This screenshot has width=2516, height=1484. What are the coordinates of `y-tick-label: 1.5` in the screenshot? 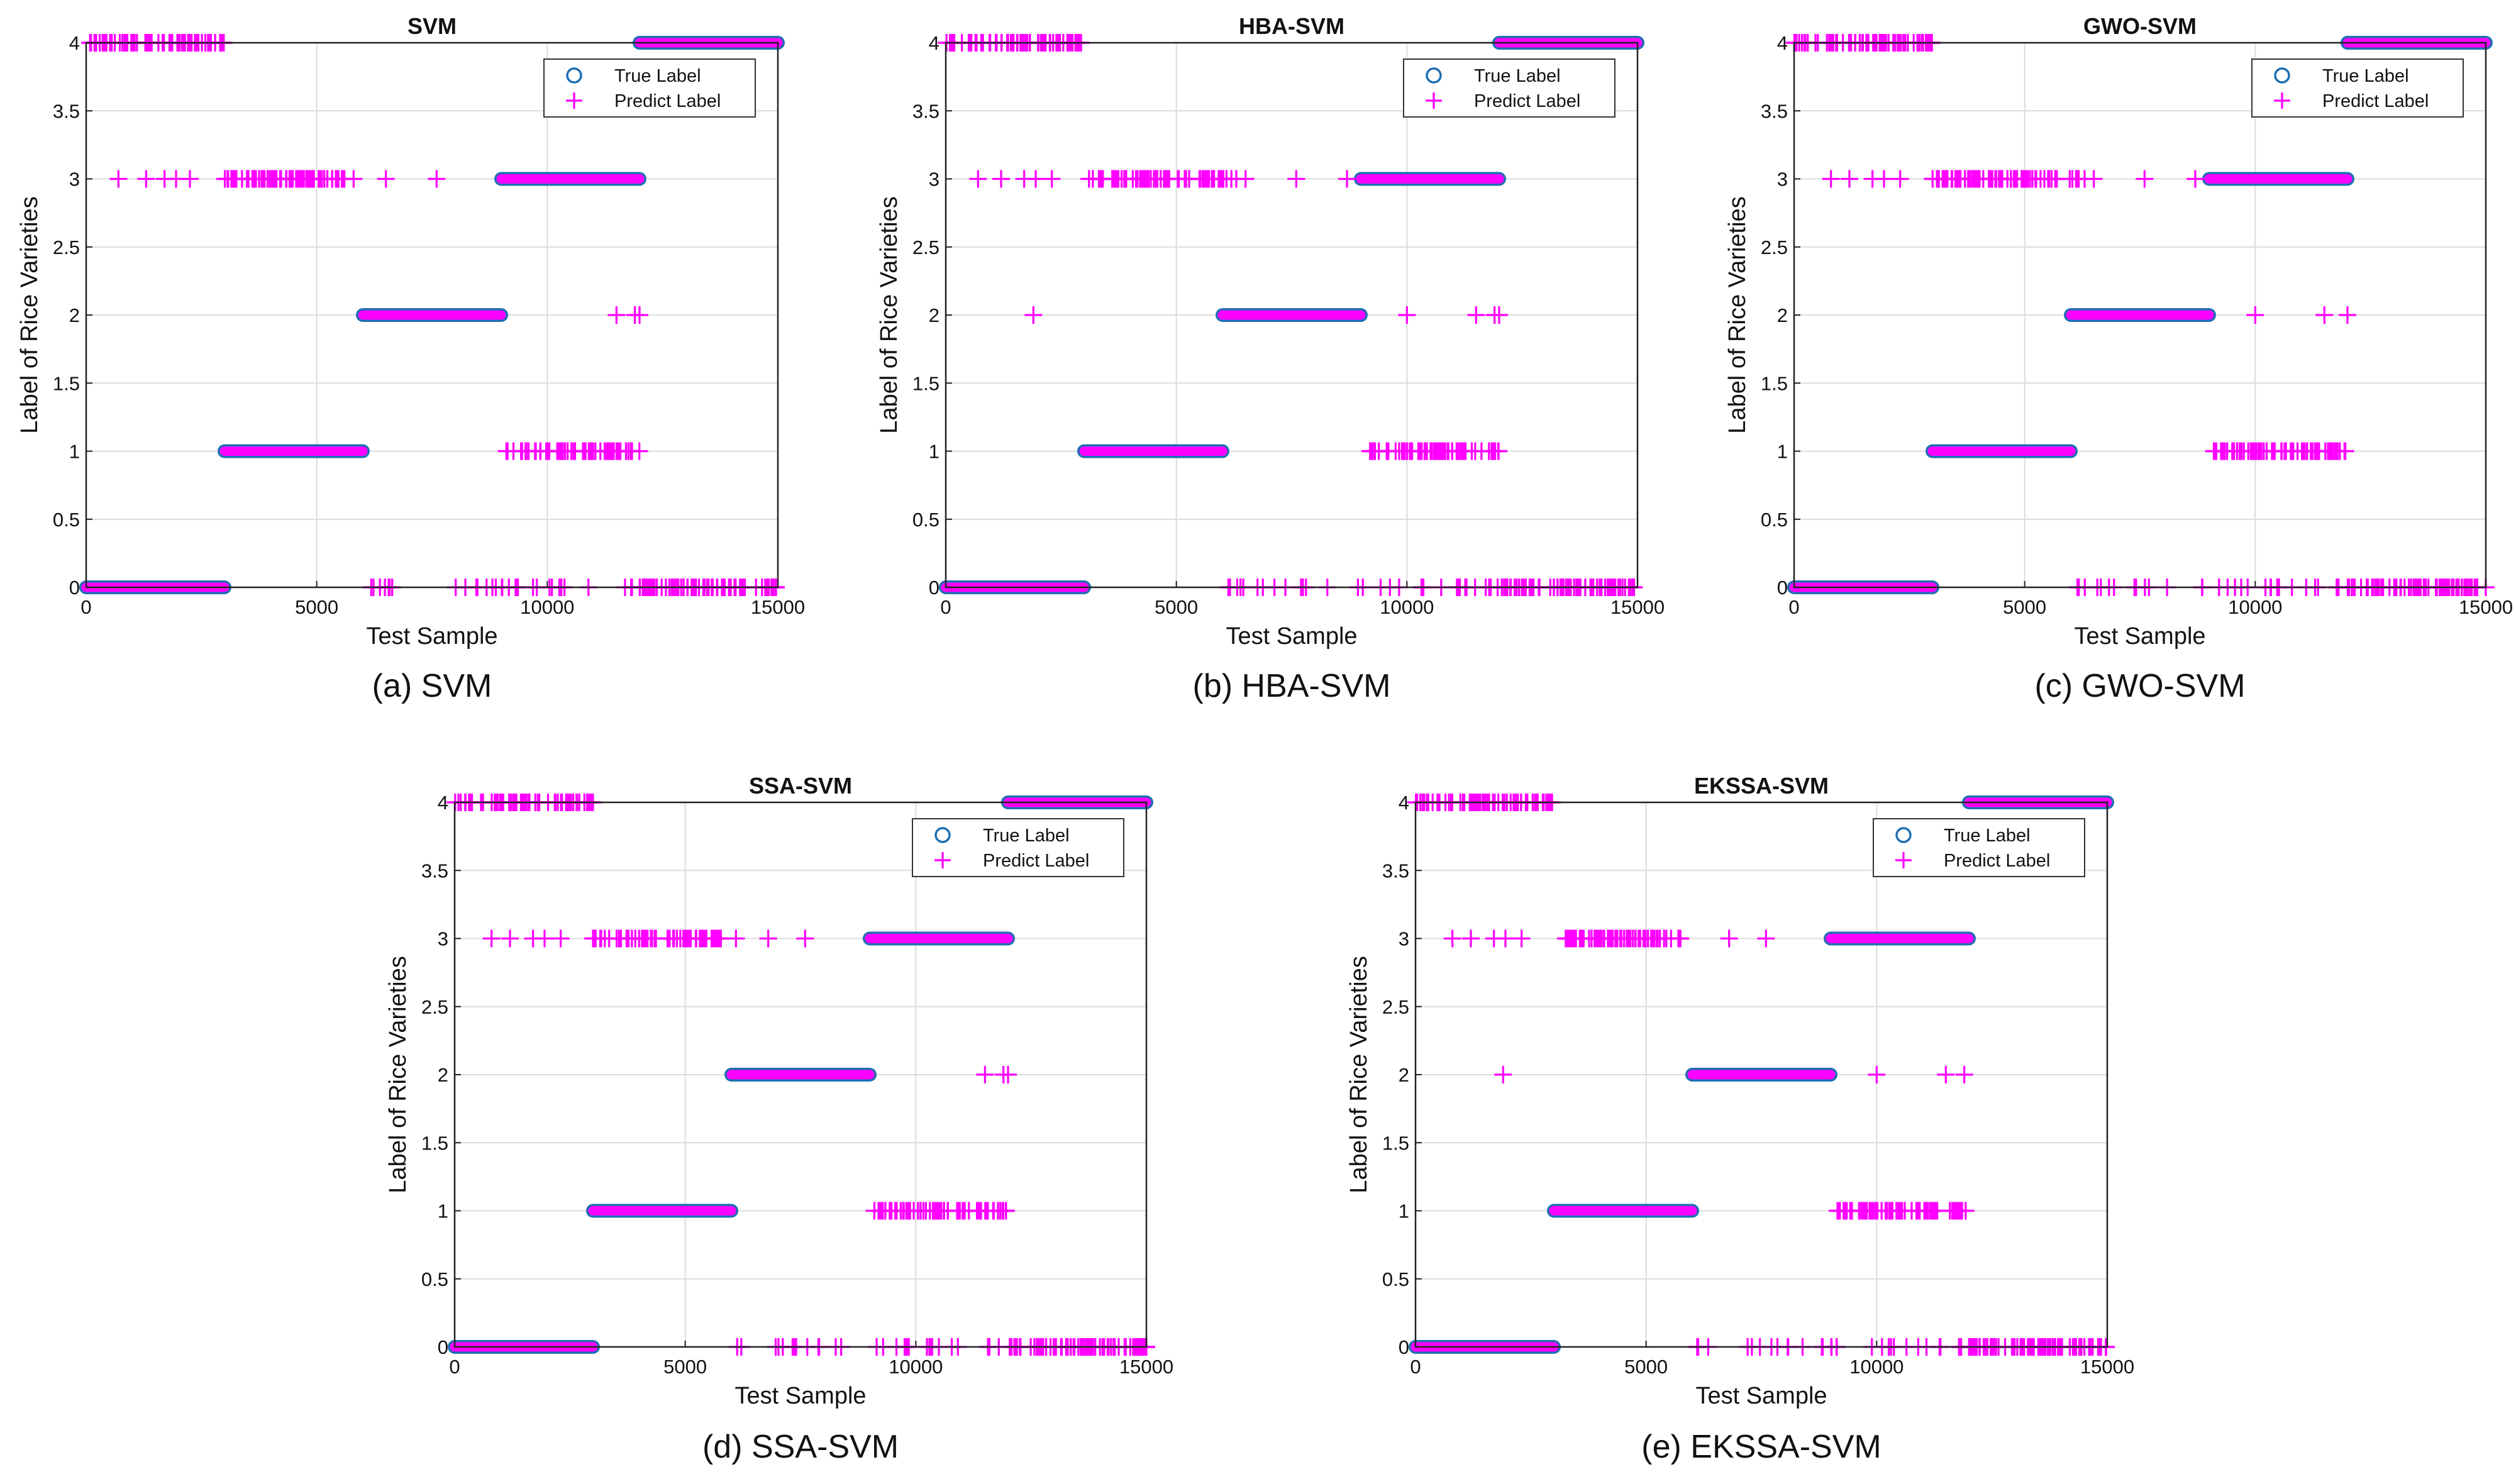 It's located at (66, 383).